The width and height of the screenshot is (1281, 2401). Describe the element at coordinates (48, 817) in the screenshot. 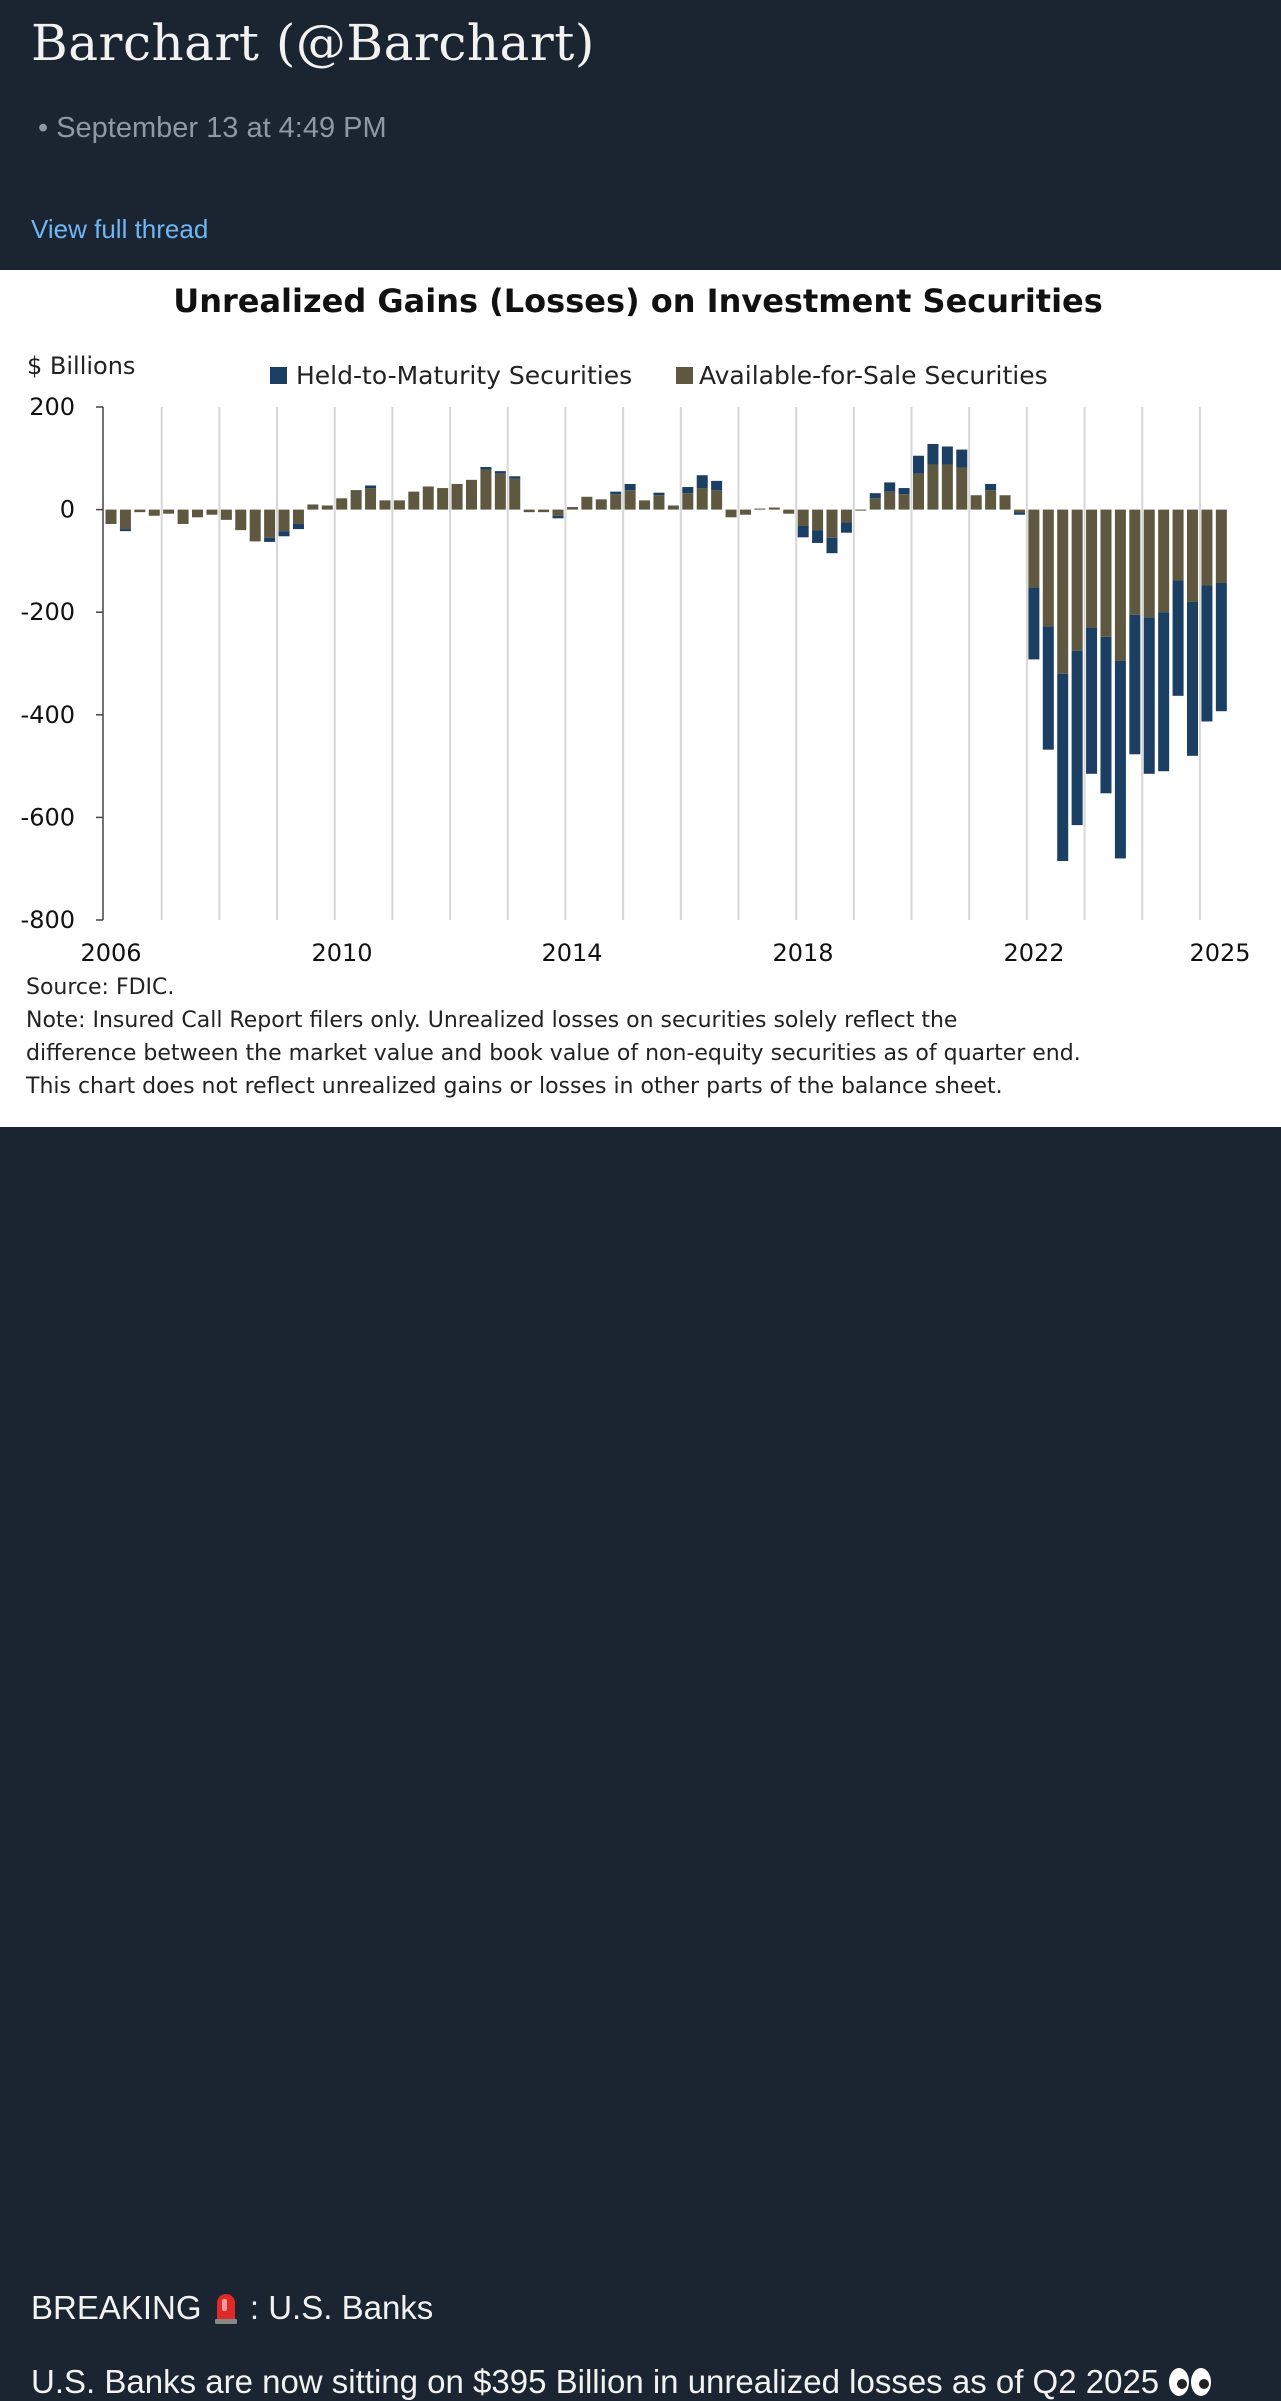

I see `y-tick-label: -600` at that location.